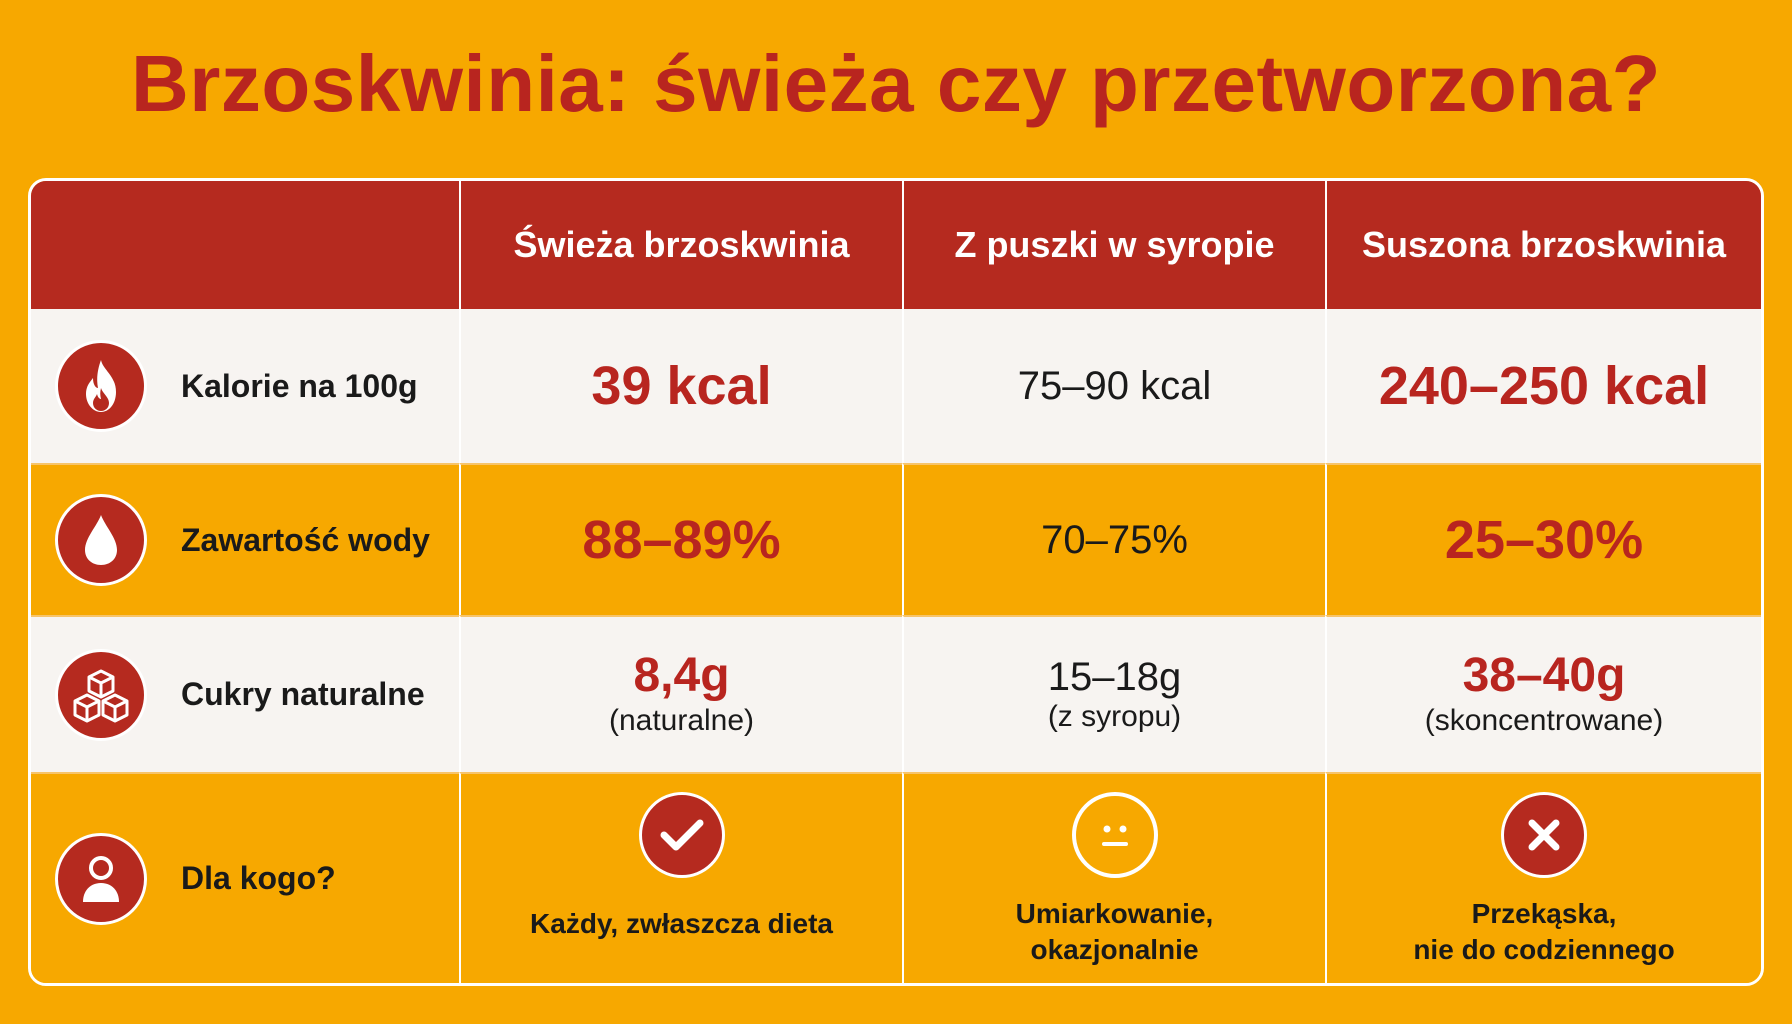  I want to click on row-label-audience: Dla kogo?, so click(245, 877).